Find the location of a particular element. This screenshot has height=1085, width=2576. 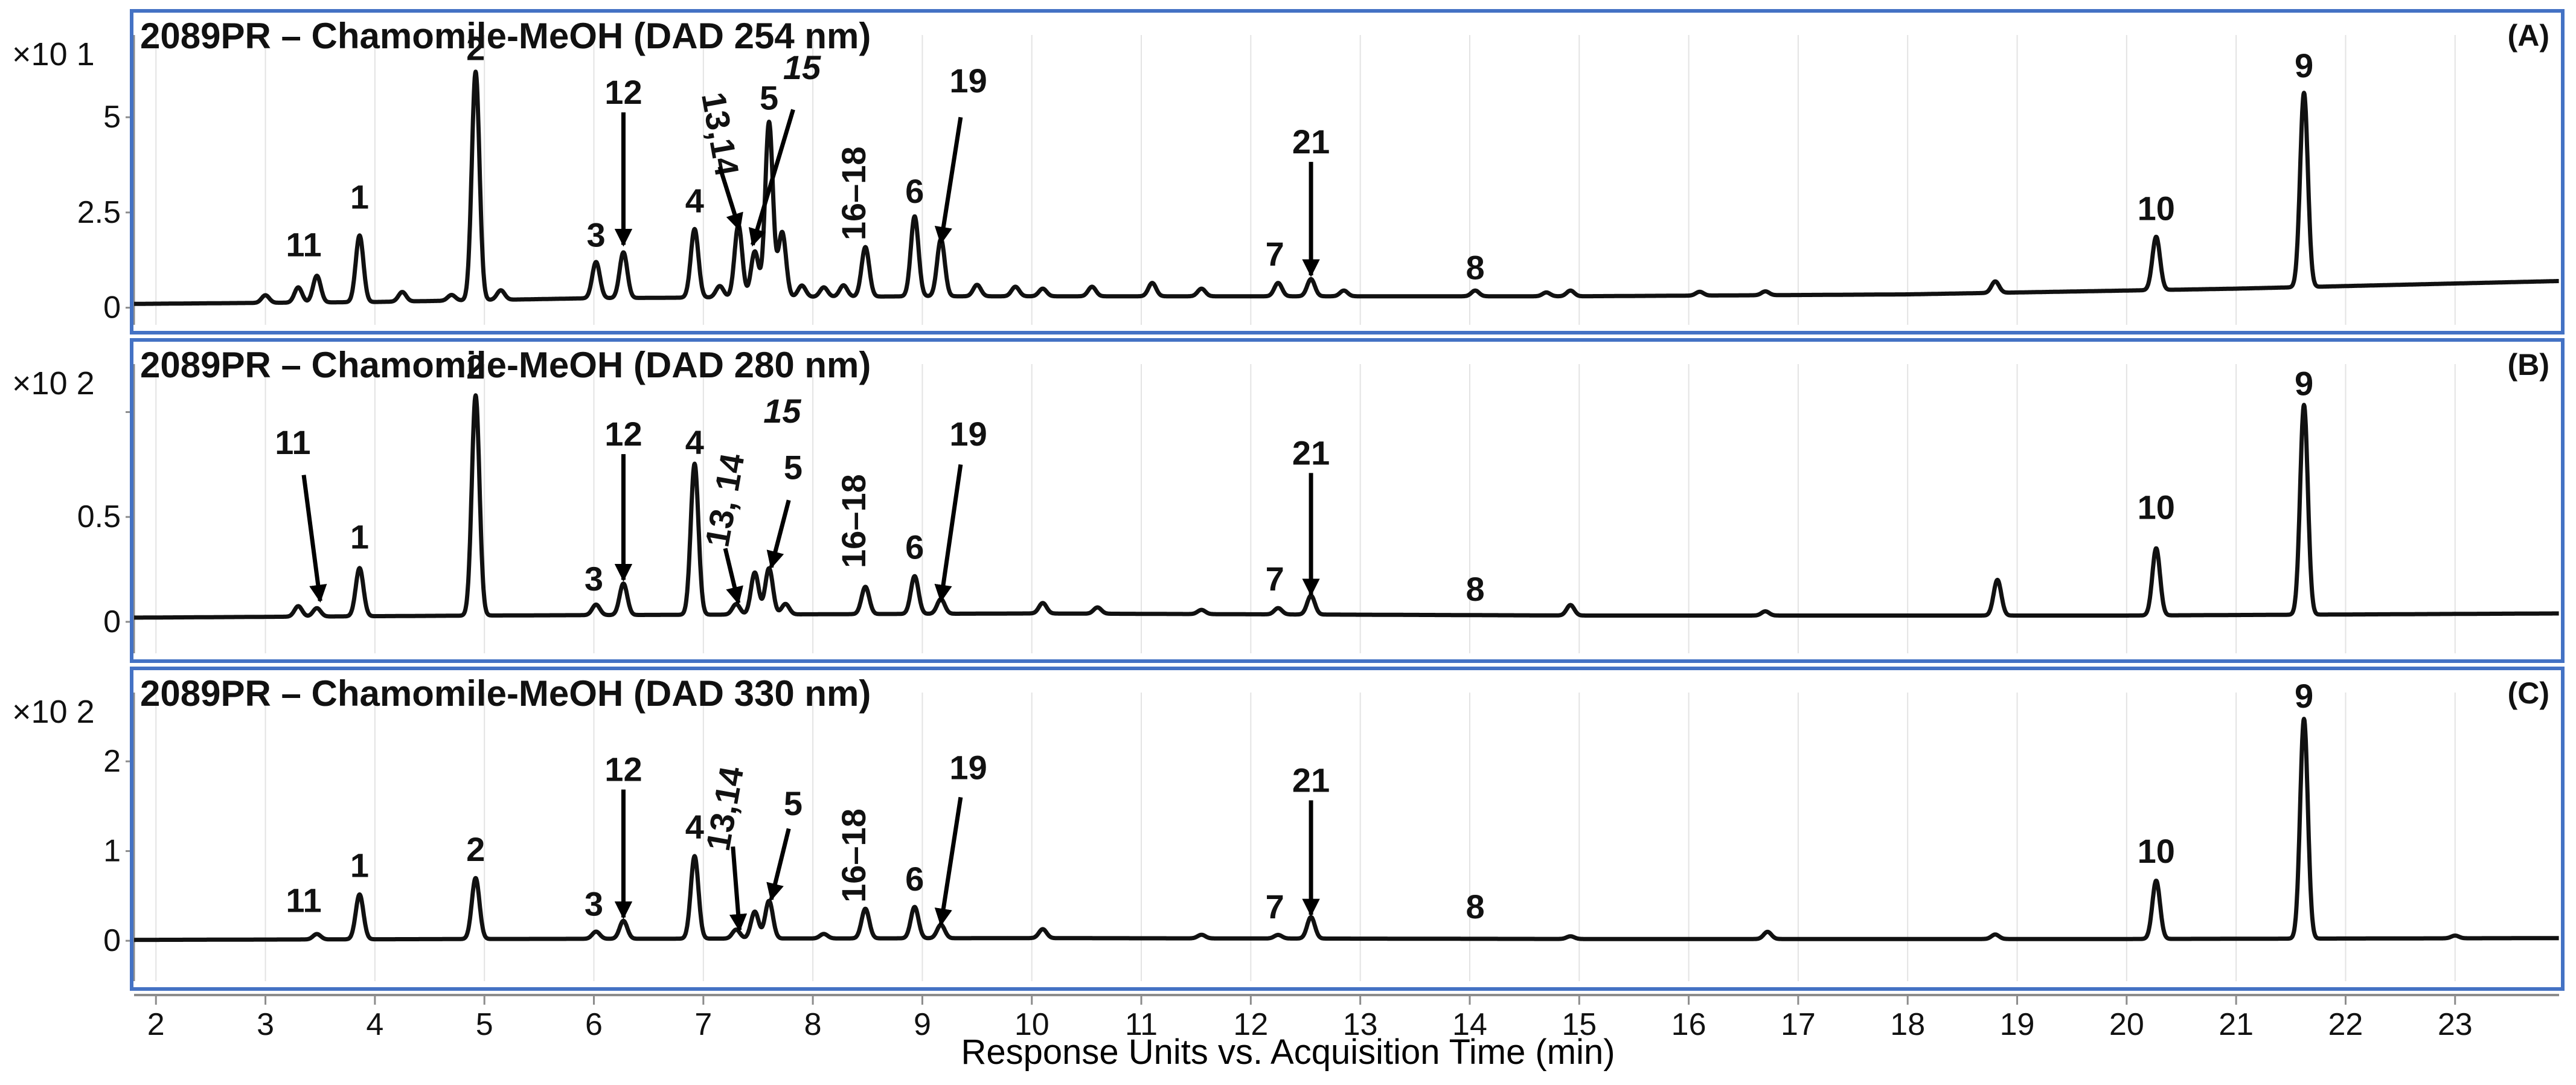

x-tick-label: 16 is located at coordinates (1688, 1024).